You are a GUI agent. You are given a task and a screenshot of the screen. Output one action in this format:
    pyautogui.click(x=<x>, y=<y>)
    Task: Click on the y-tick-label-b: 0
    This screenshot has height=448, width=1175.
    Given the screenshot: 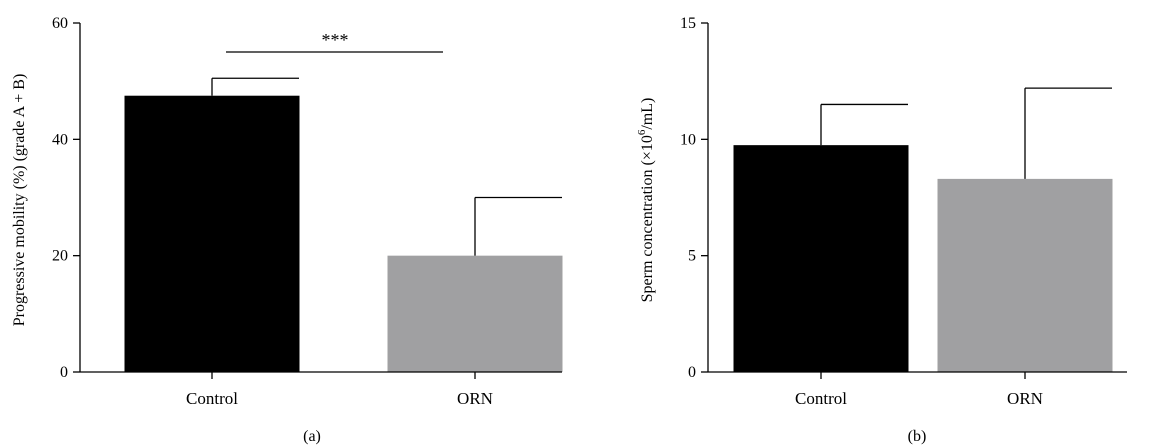 What is the action you would take?
    pyautogui.click(x=692, y=372)
    